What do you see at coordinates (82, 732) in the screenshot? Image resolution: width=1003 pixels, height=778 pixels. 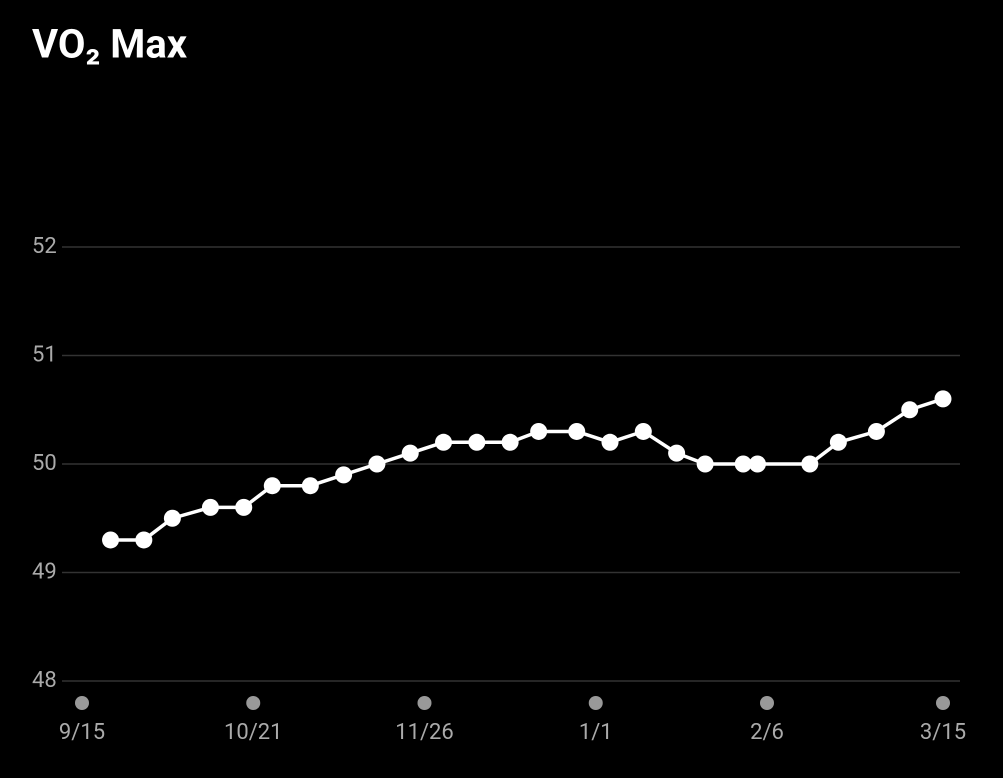 I see `x-tick-label: 9/15` at bounding box center [82, 732].